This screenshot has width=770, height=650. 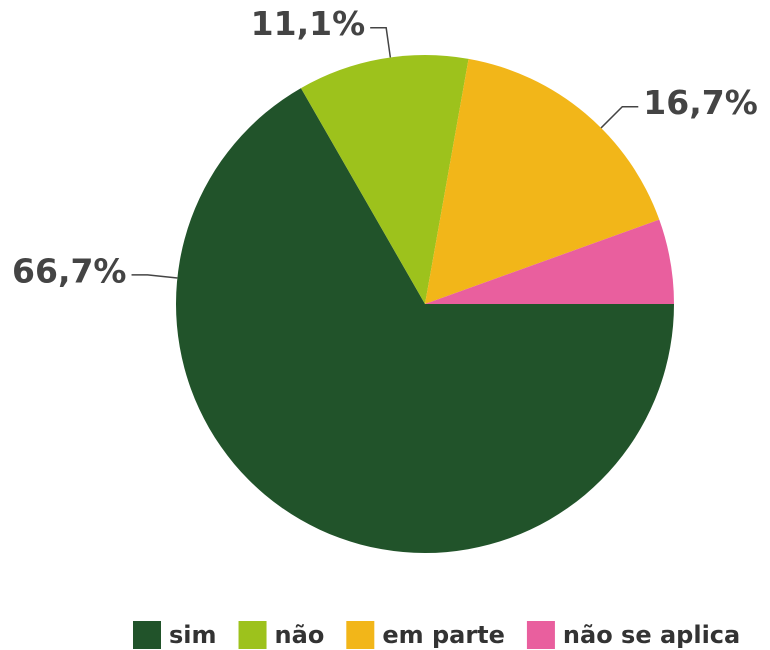 I want to click on legend-label: não se aplica, so click(x=651, y=635).